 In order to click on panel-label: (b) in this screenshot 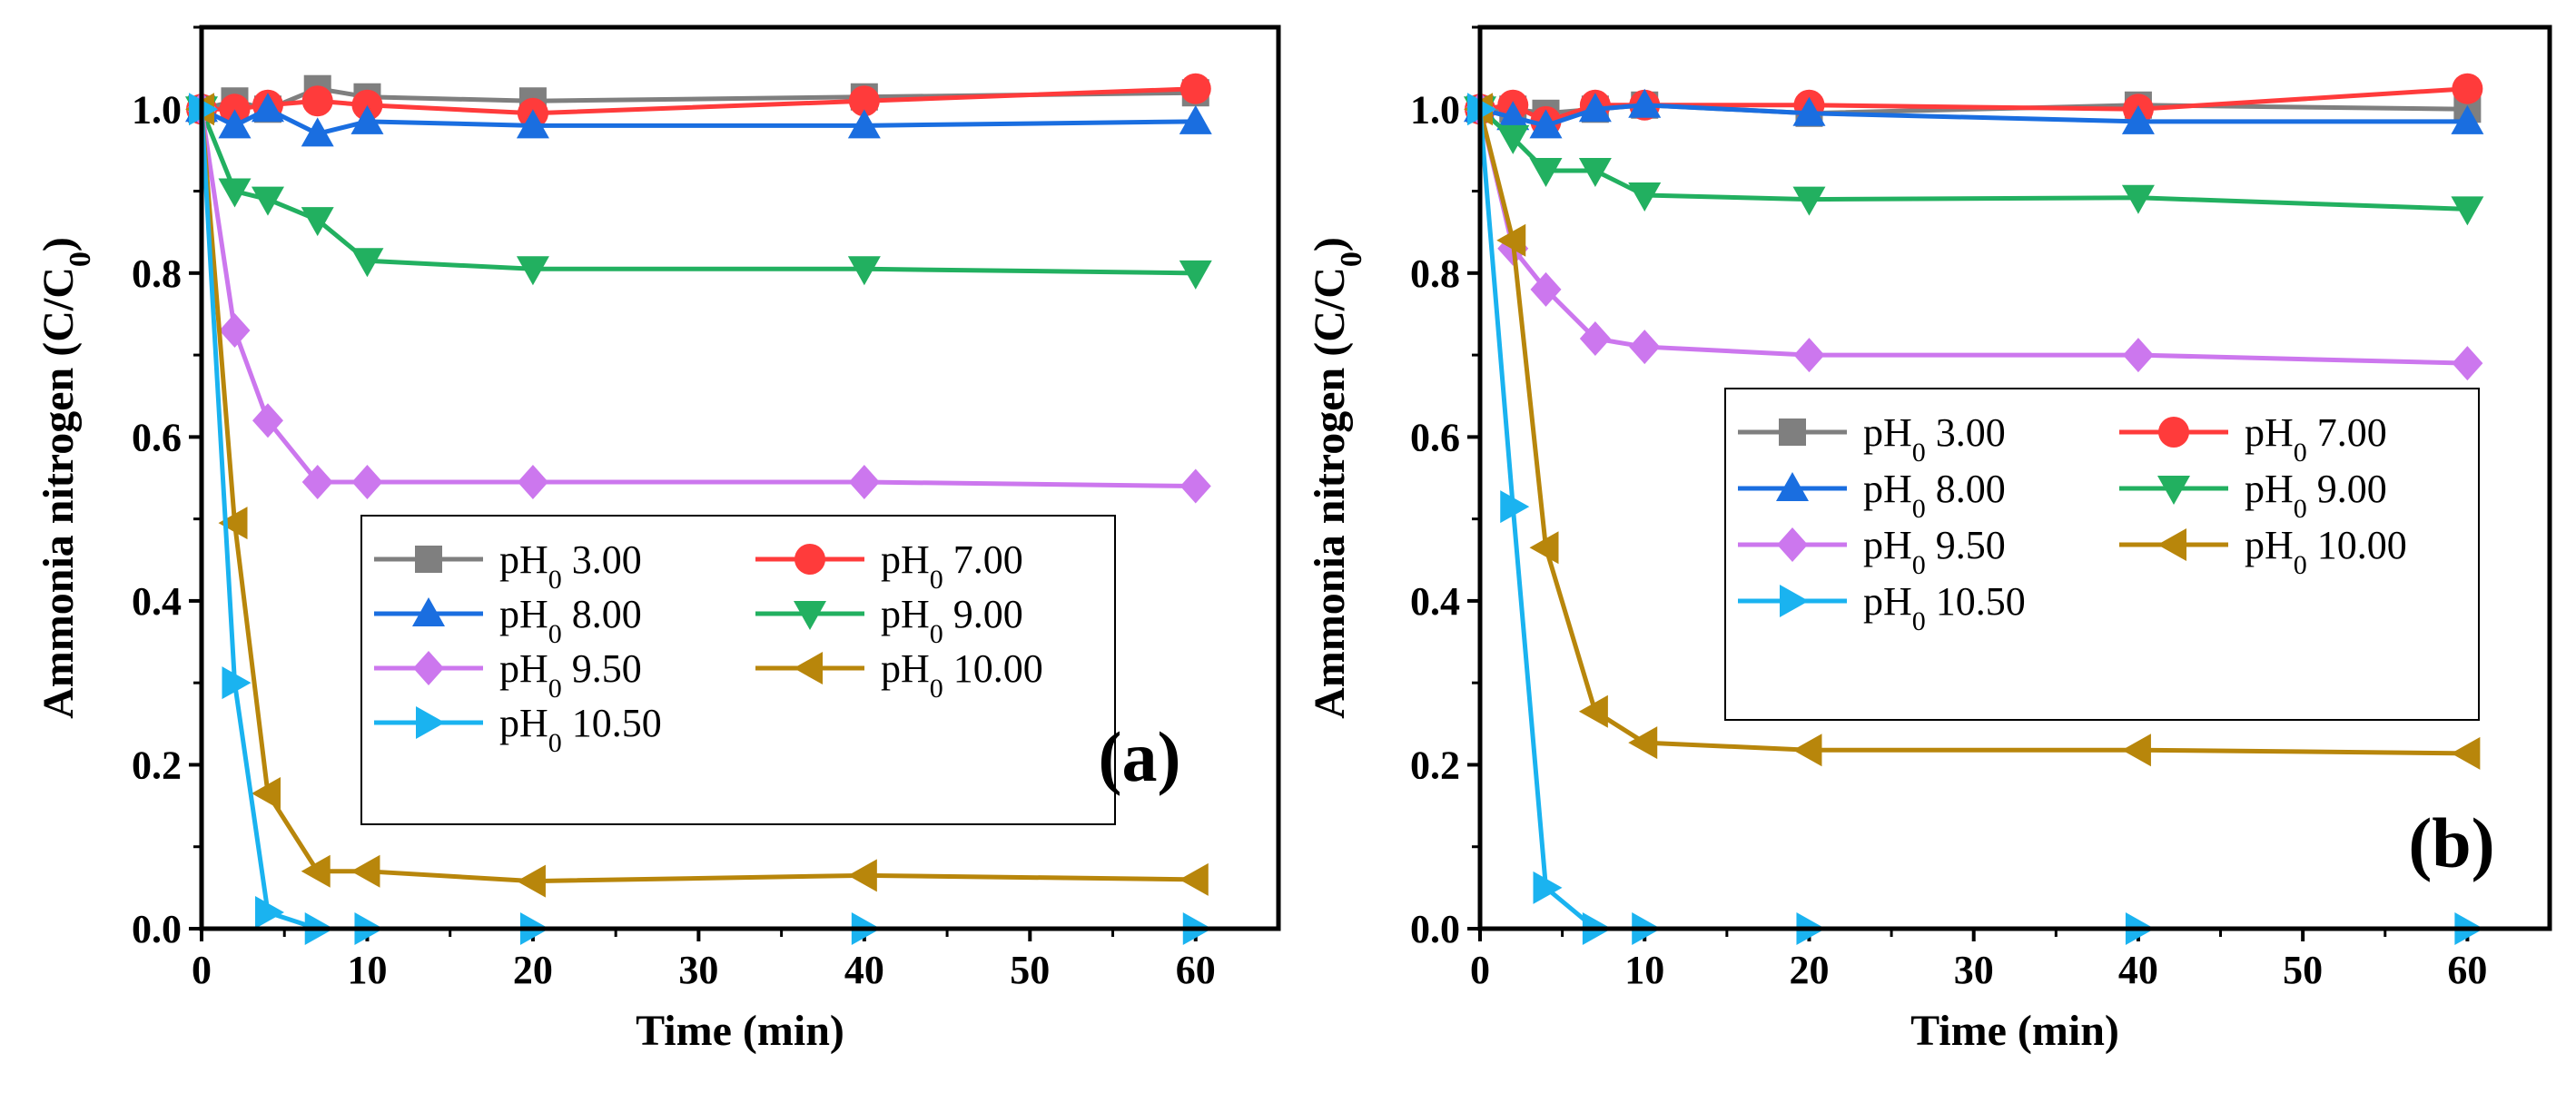, I will do `click(2451, 843)`.